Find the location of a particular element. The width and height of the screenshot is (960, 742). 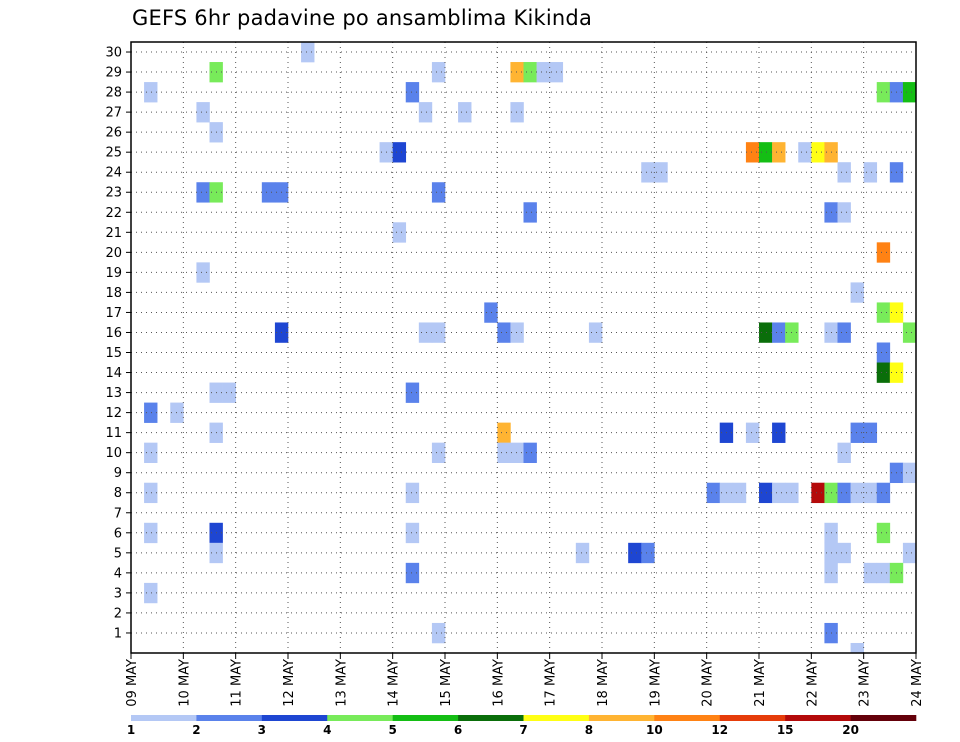

x-tick-label: 18 MAY is located at coordinates (603, 683).